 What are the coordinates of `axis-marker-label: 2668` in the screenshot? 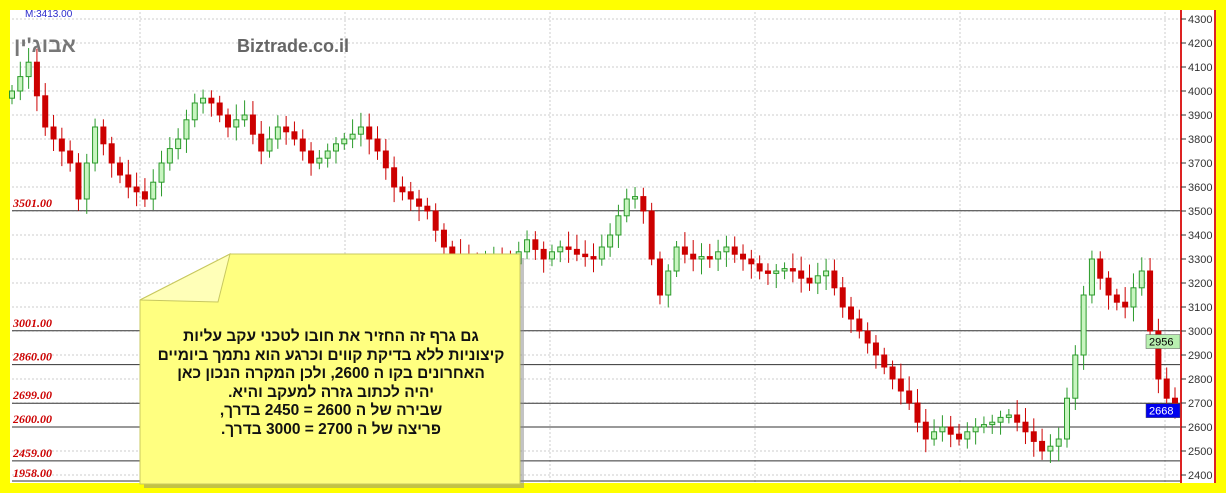 It's located at (1161, 412).